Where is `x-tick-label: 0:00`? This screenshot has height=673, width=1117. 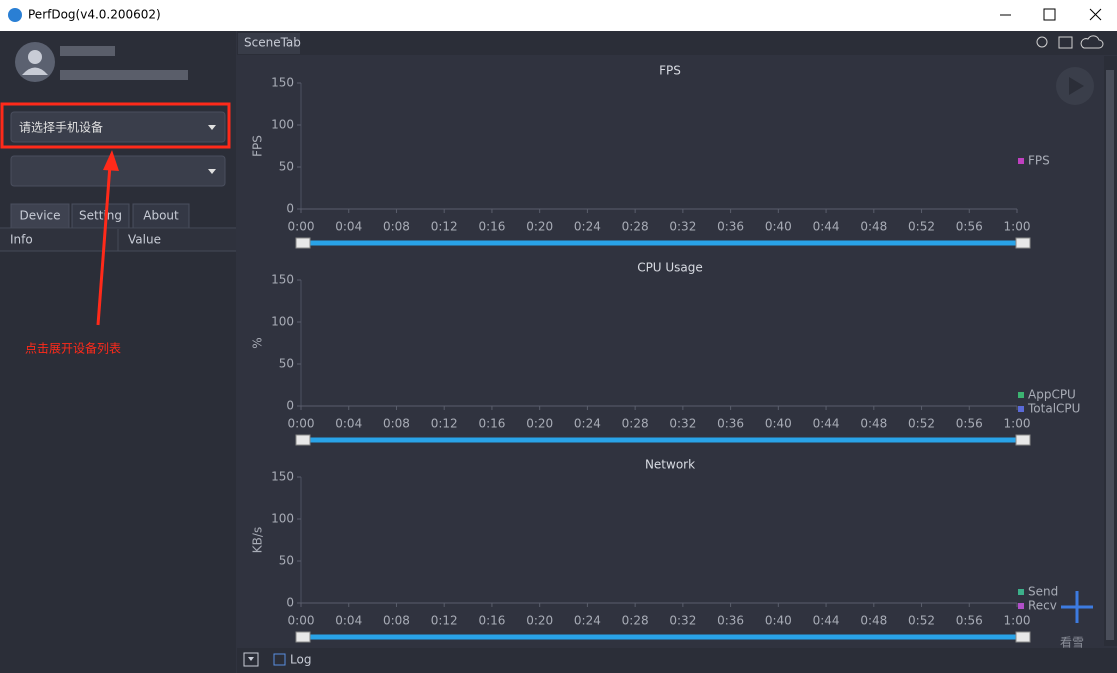 x-tick-label: 0:00 is located at coordinates (301, 424).